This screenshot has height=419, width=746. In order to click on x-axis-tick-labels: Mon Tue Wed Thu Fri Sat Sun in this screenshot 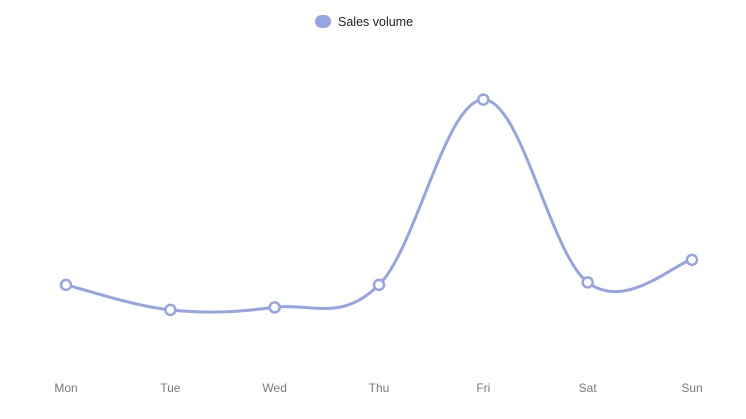, I will do `click(378, 388)`.